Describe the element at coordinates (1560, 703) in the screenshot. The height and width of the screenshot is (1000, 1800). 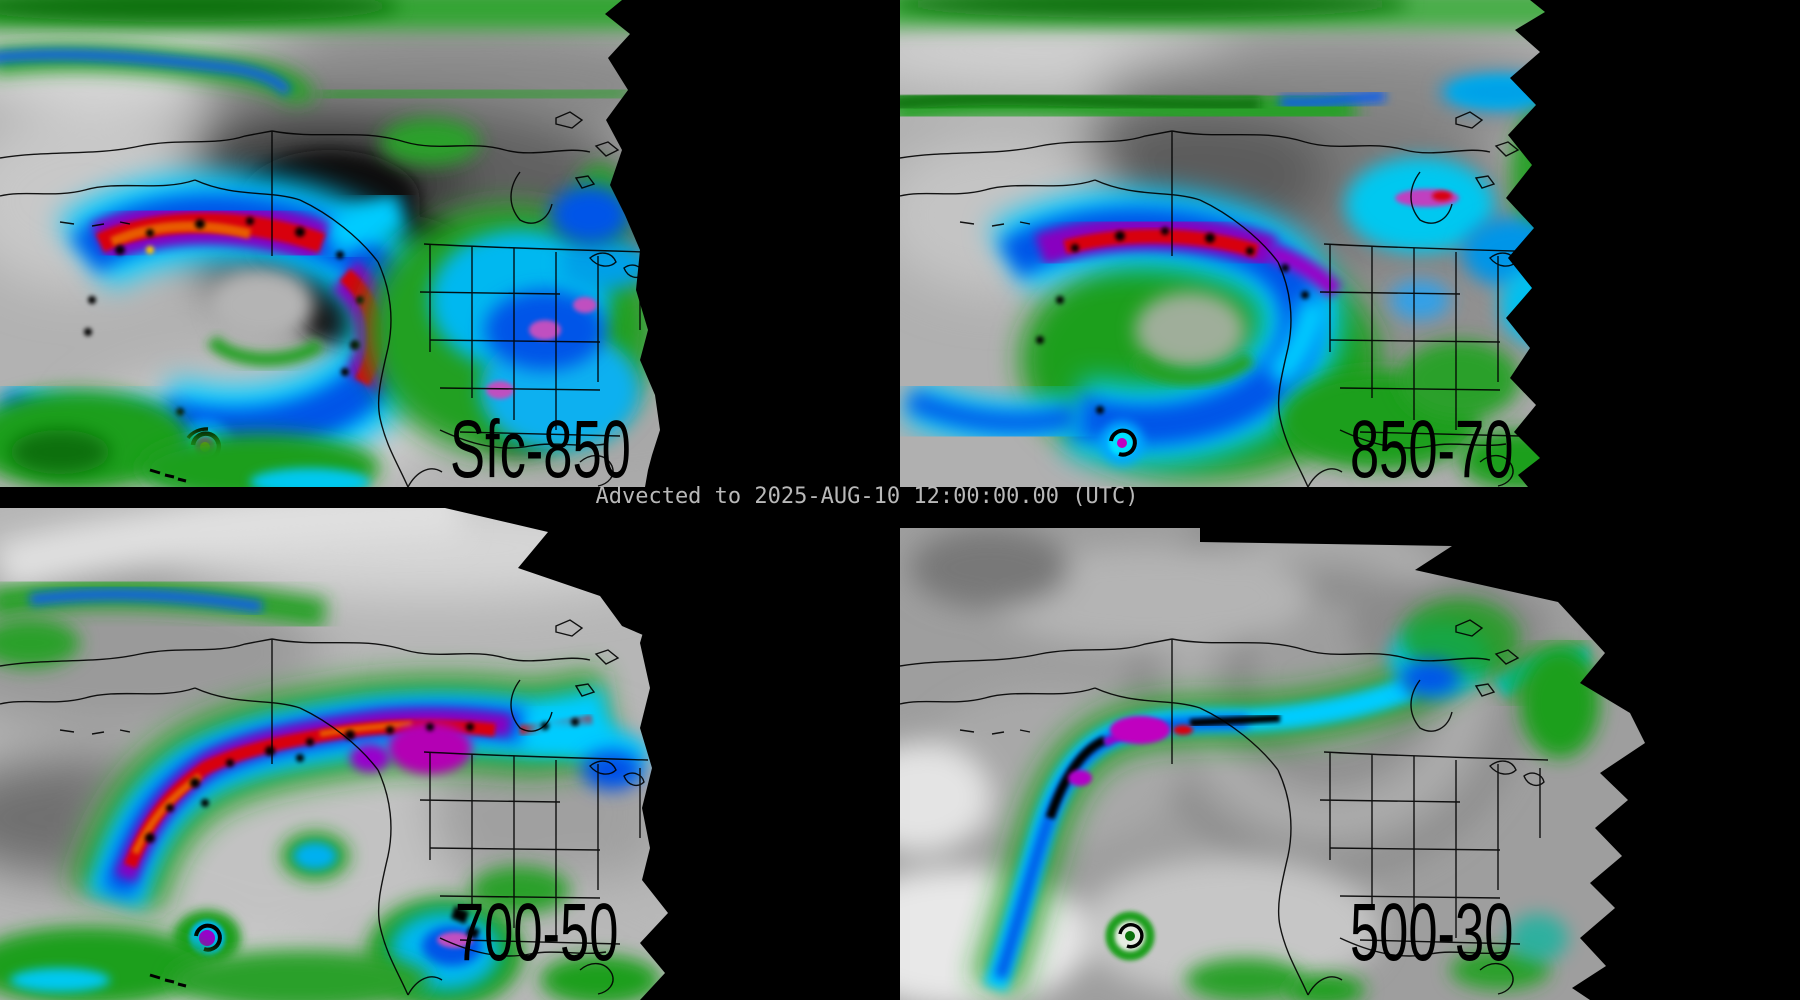
I see `border-green-patch` at that location.